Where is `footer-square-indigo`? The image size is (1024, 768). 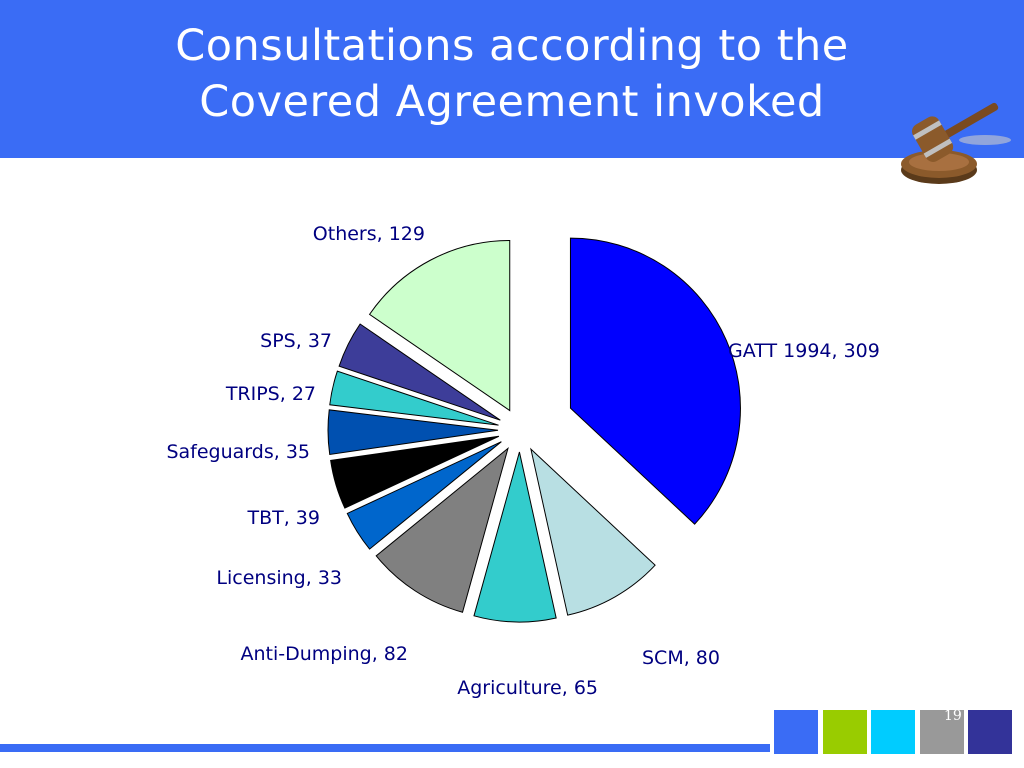
footer-square-indigo is located at coordinates (990, 732).